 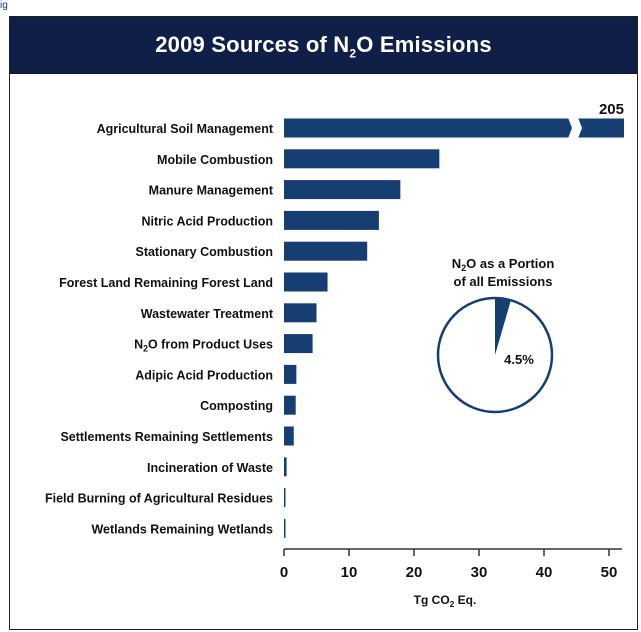 I want to click on bar-category-label: Manure Management, so click(x=211, y=191).